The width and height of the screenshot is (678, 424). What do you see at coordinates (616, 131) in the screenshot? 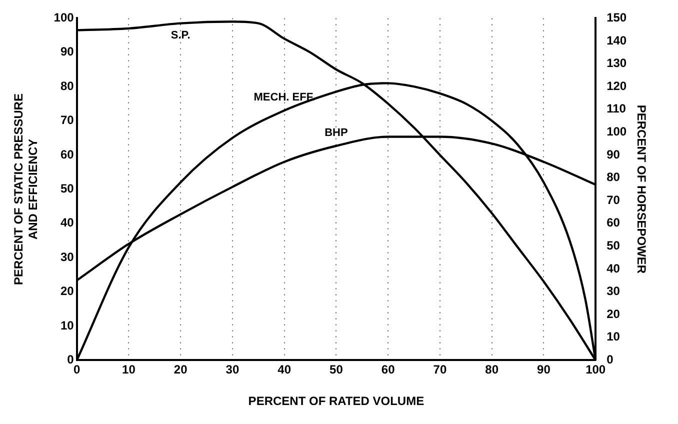
I see `y2-tick-label: 100` at bounding box center [616, 131].